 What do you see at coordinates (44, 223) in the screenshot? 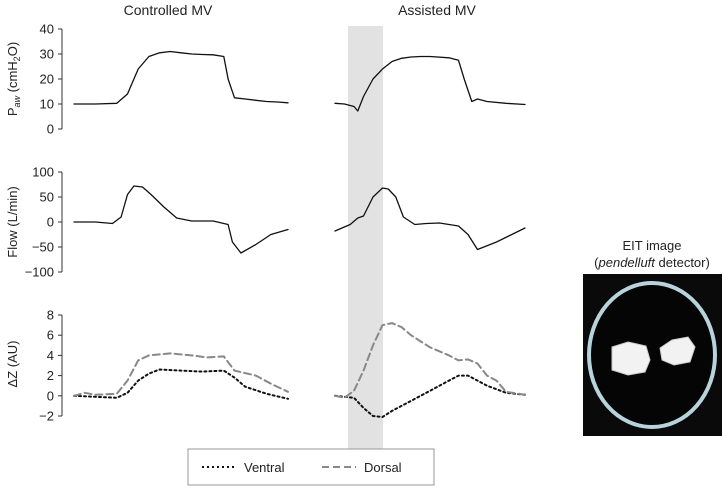
I see `axes-group: 0 10 20 30 40 −100 −50 0 50 100 −2 0 2 4 6 8` at bounding box center [44, 223].